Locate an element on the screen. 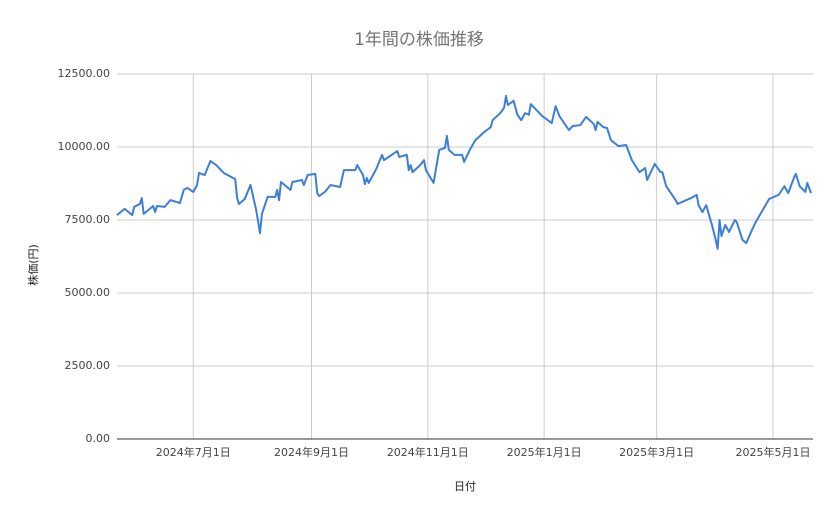 Image resolution: width=839 pixels, height=519 pixels. x-tick-label: 2025年3月1日 is located at coordinates (656, 452).